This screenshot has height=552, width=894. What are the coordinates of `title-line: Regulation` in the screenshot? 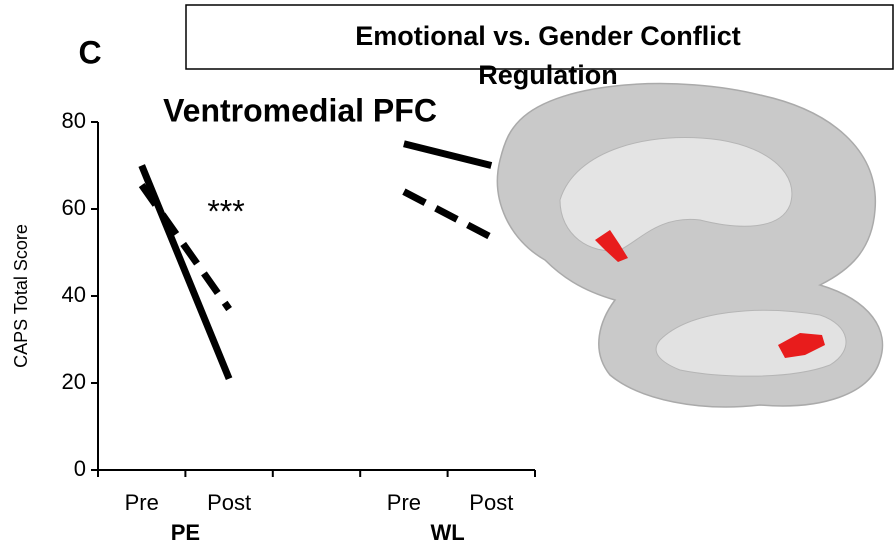 It's located at (548, 75).